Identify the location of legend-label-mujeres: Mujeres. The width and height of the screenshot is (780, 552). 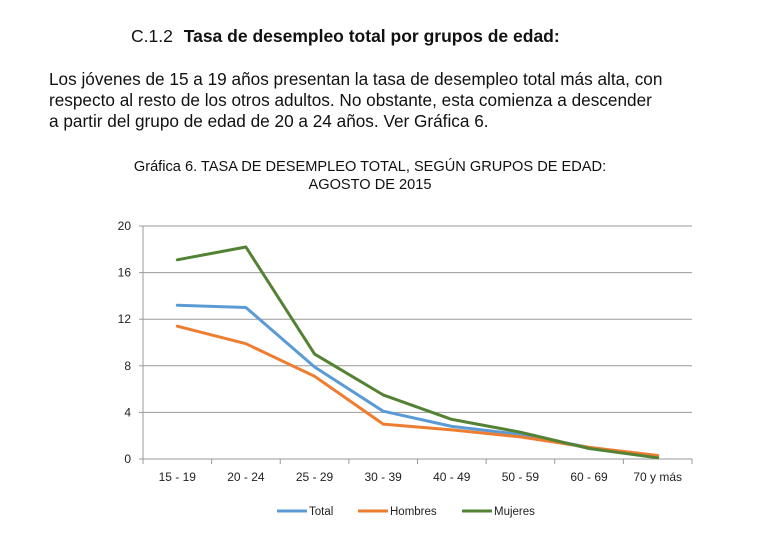
(514, 512).